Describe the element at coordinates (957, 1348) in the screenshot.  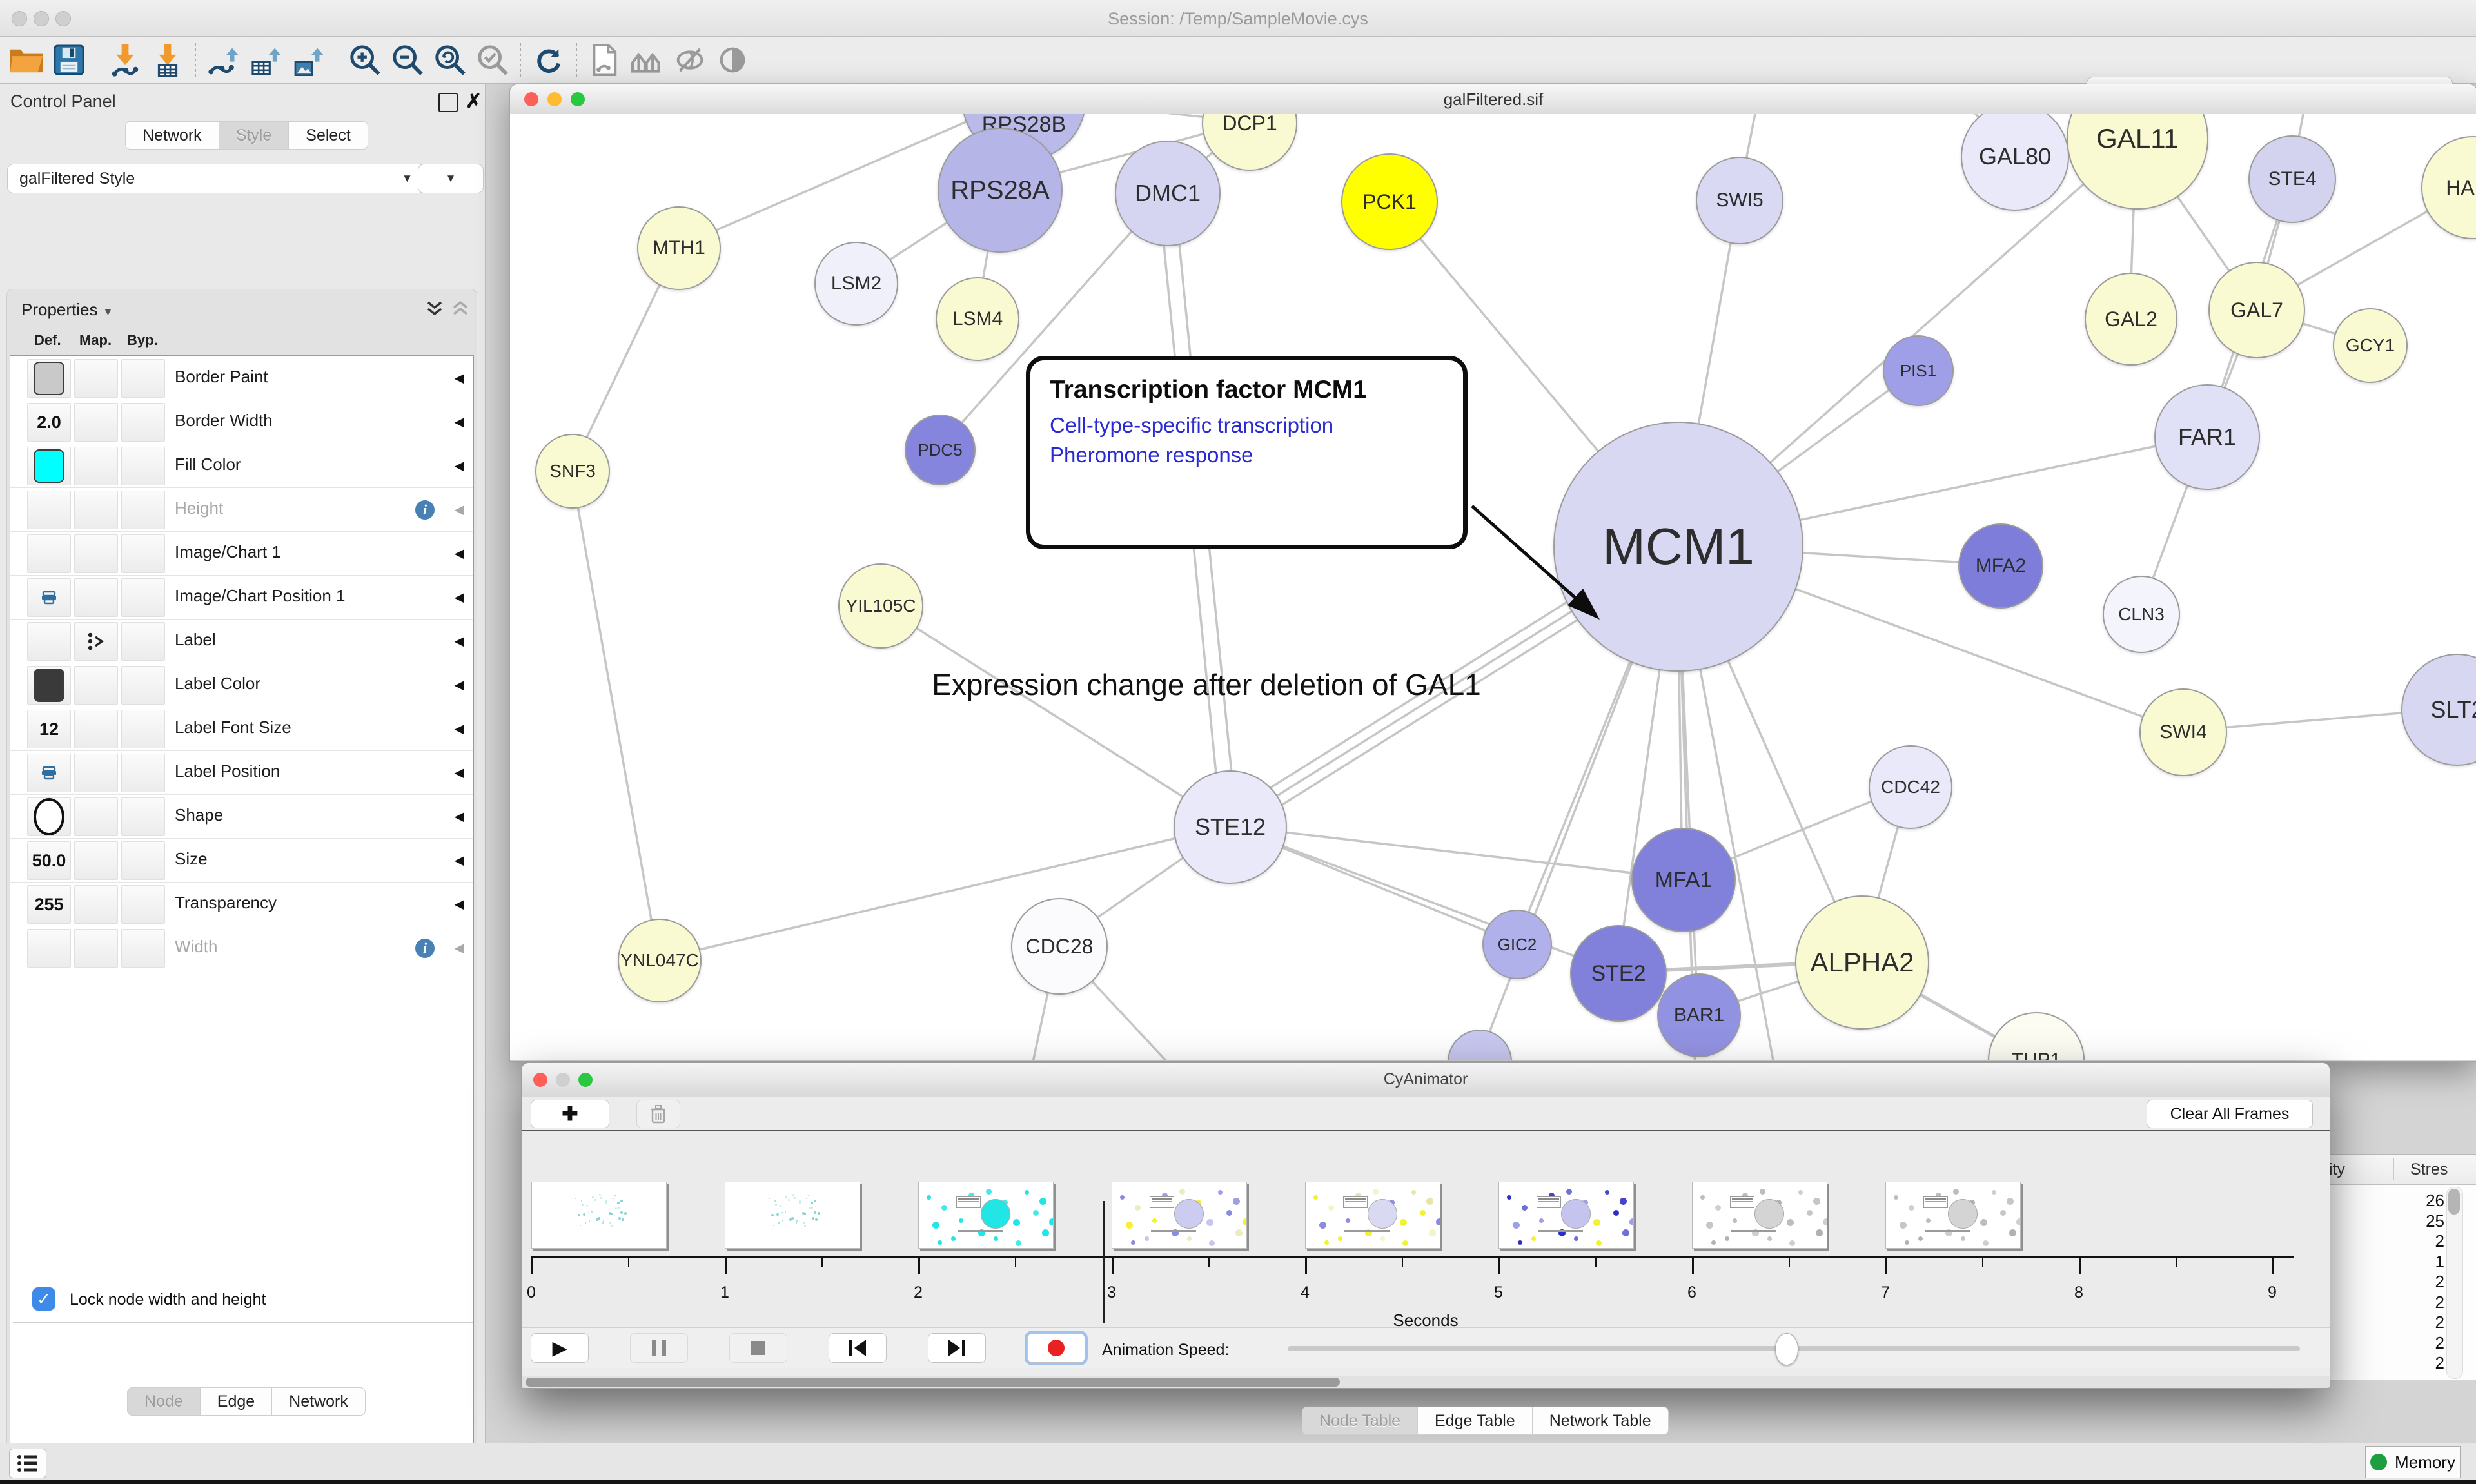
I see `skip-end-button` at that location.